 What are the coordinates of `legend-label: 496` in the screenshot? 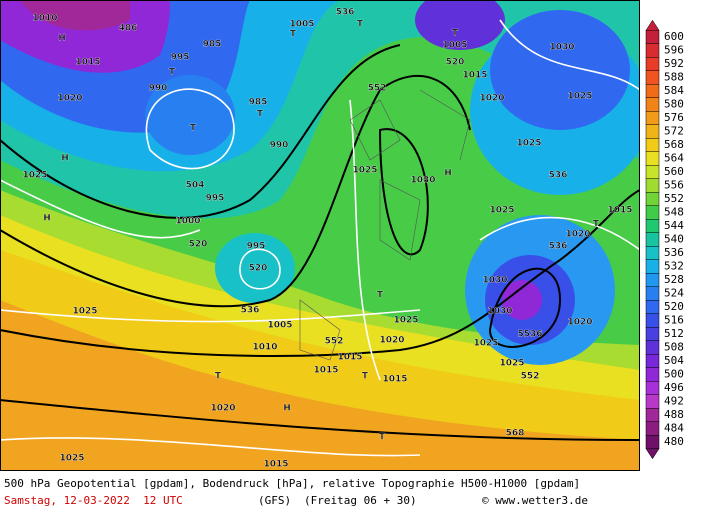 It's located at (674, 387).